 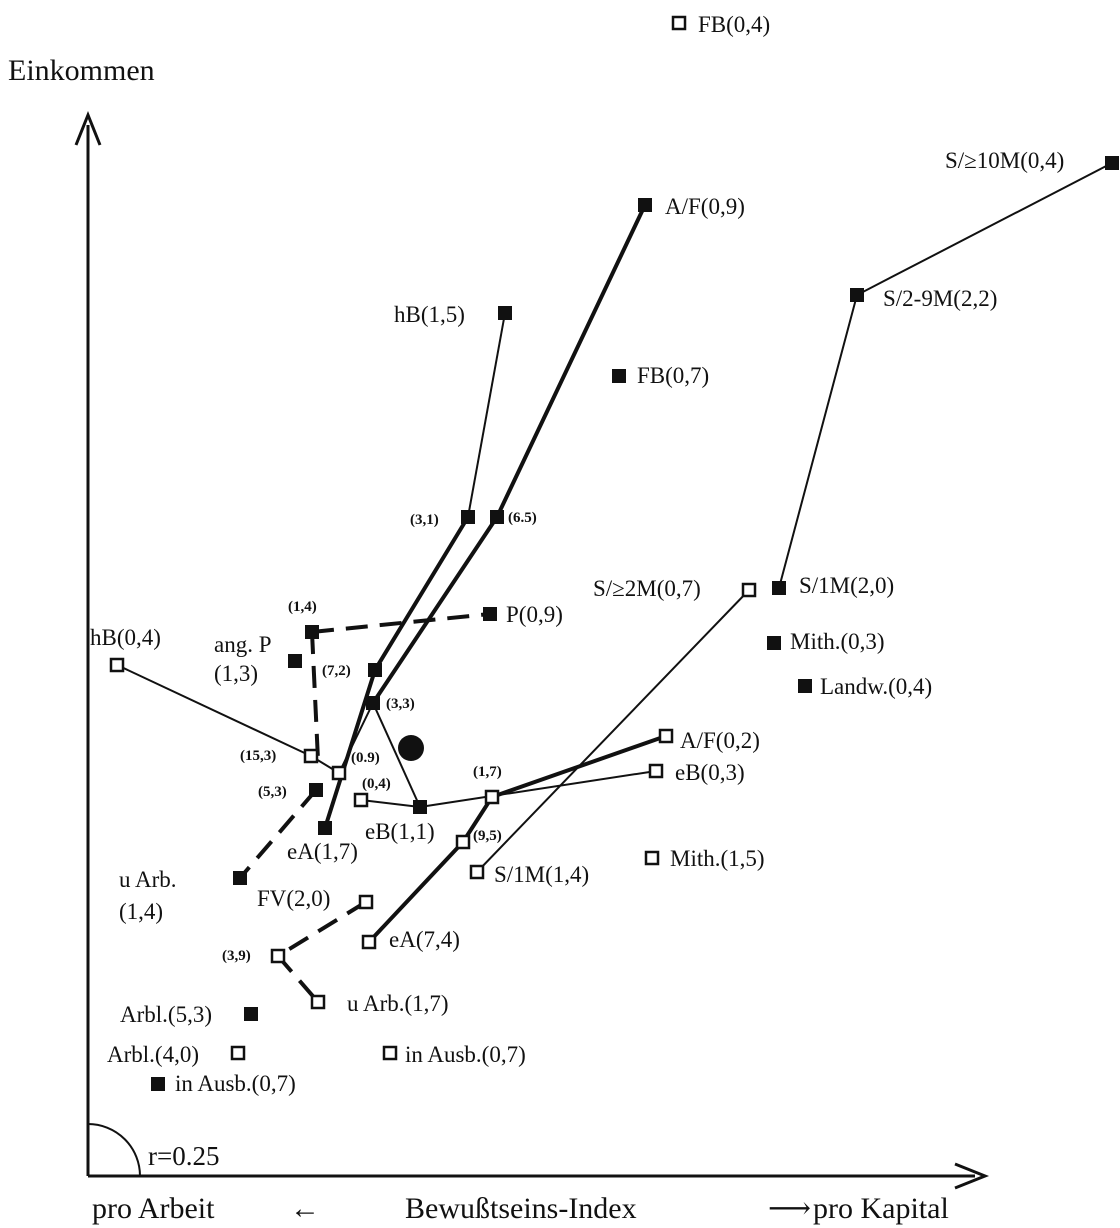 I want to click on line-eb-open, so click(x=538, y=789).